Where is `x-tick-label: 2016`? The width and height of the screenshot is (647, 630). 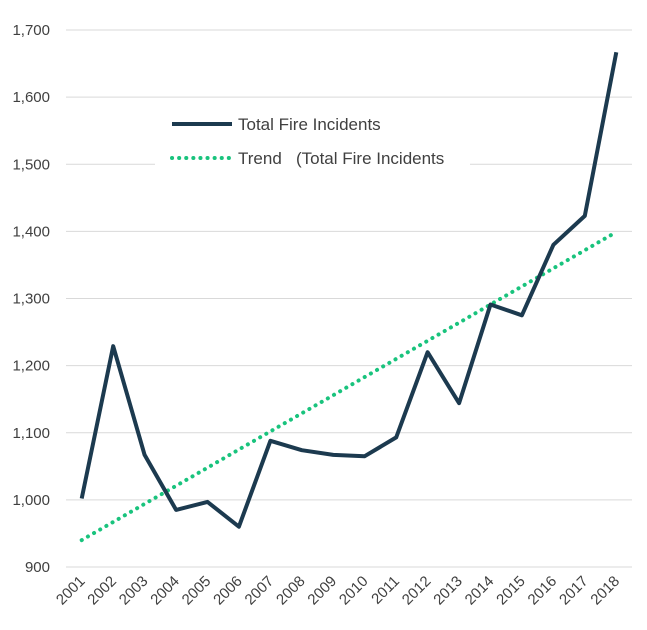
x-tick-label: 2016 is located at coordinates (543, 591).